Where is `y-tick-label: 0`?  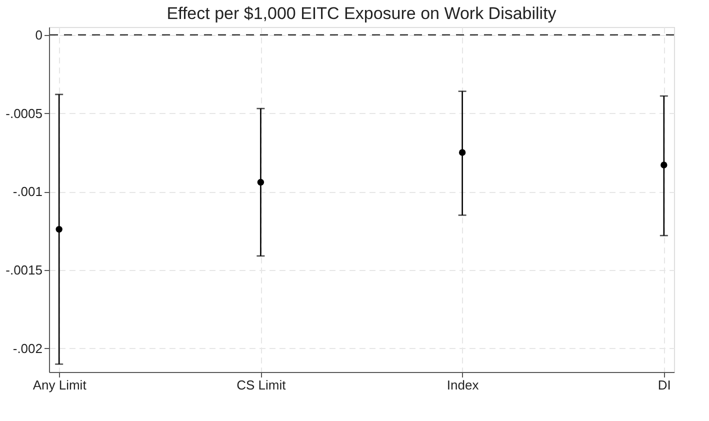 y-tick-label: 0 is located at coordinates (38, 34).